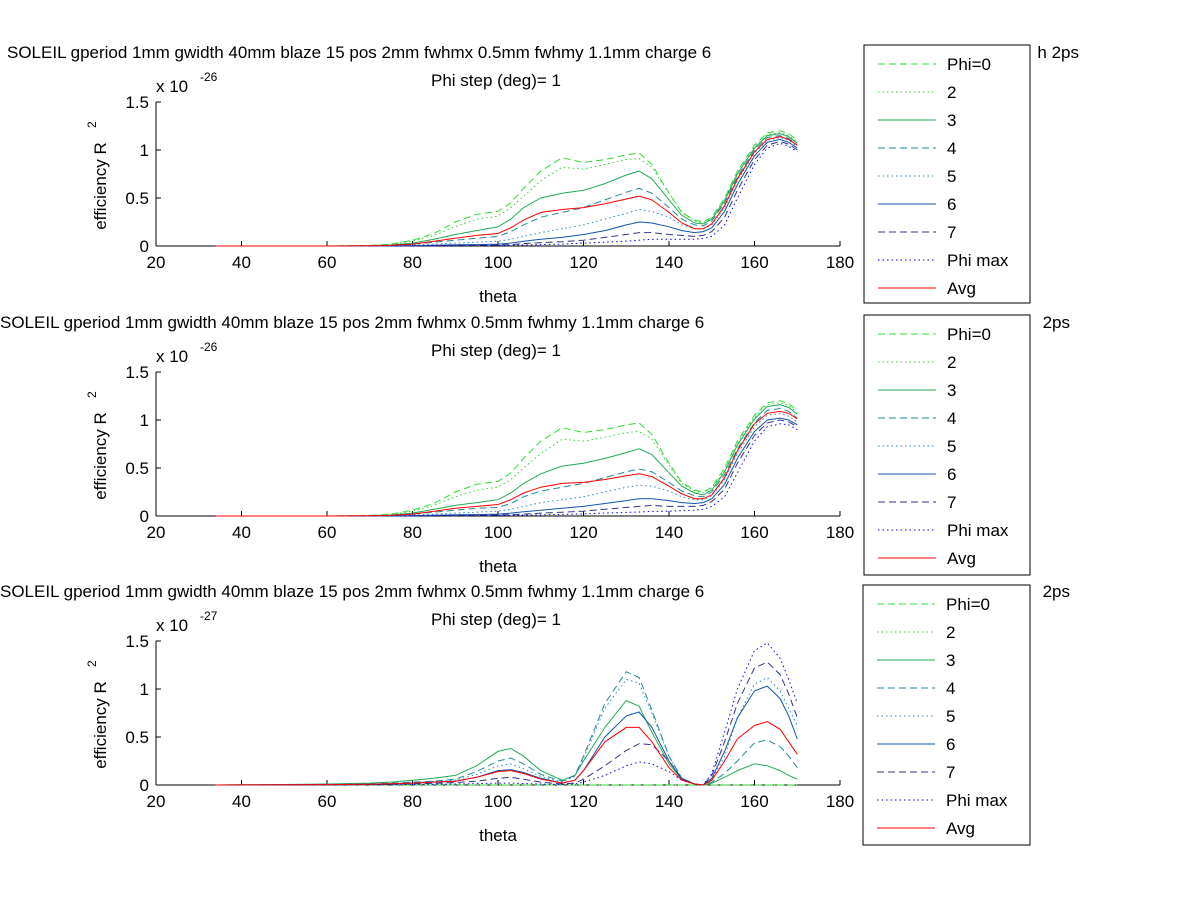 Image resolution: width=1200 pixels, height=901 pixels. Describe the element at coordinates (1058, 52) in the screenshot. I see `chart-title-tail: h 2ps` at that location.